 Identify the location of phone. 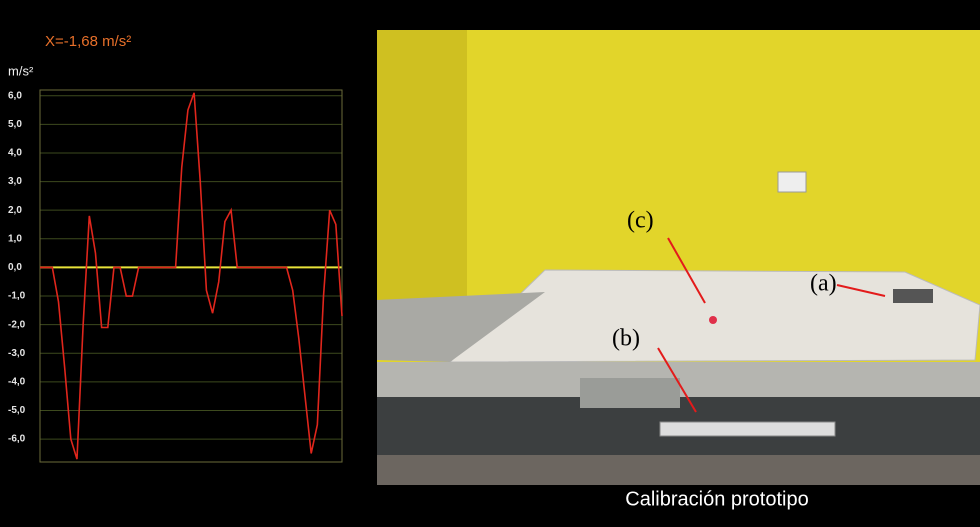
(913, 296).